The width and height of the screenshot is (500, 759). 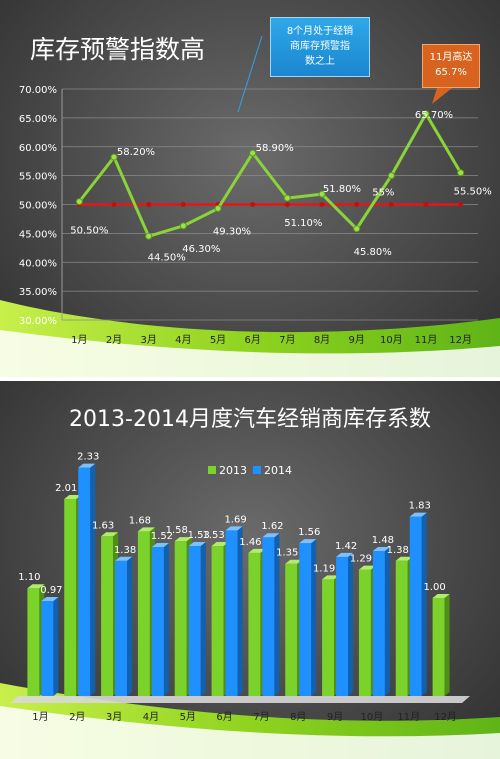 What do you see at coordinates (162, 536) in the screenshot?
I see `data-label-2014: 1.52` at bounding box center [162, 536].